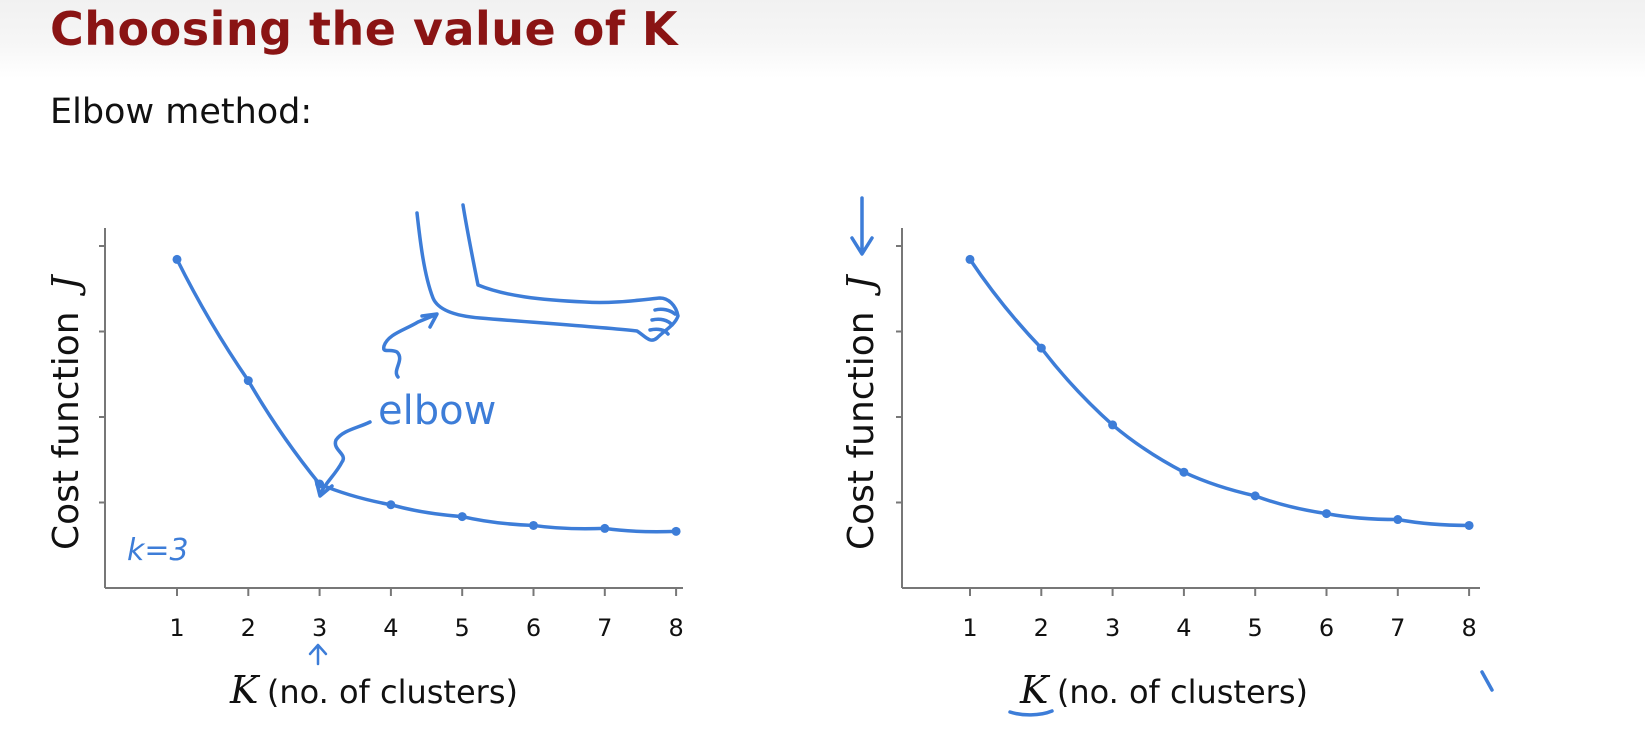 Image resolution: width=1645 pixels, height=753 pixels. Describe the element at coordinates (176, 628) in the screenshot. I see `x-tick-label: 1` at that location.